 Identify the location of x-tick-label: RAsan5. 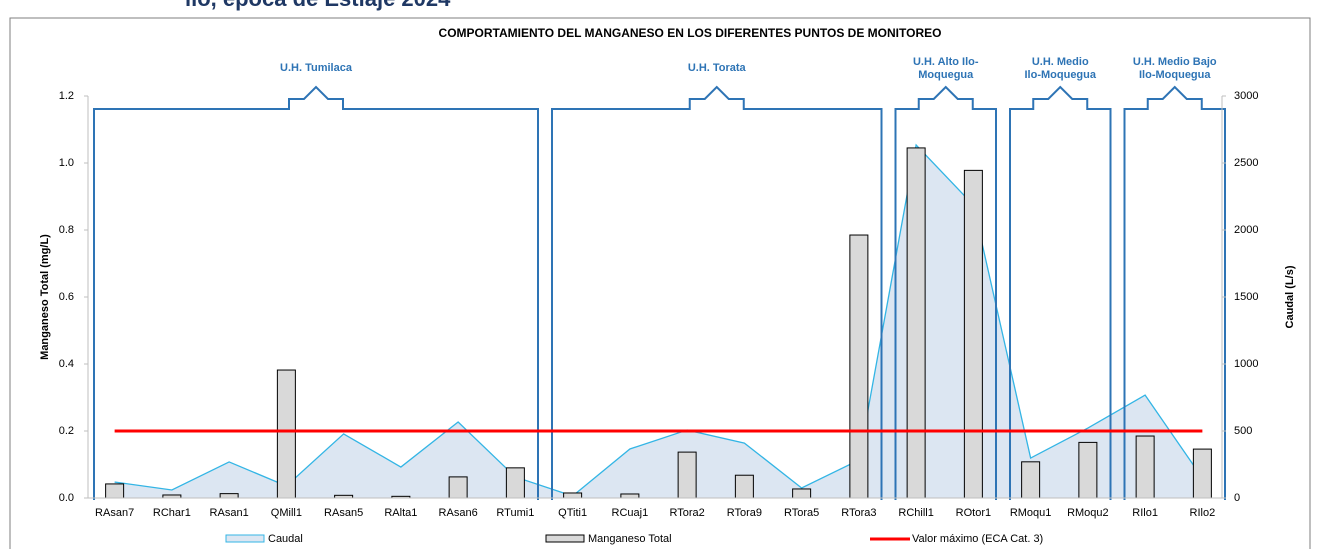
(343, 513).